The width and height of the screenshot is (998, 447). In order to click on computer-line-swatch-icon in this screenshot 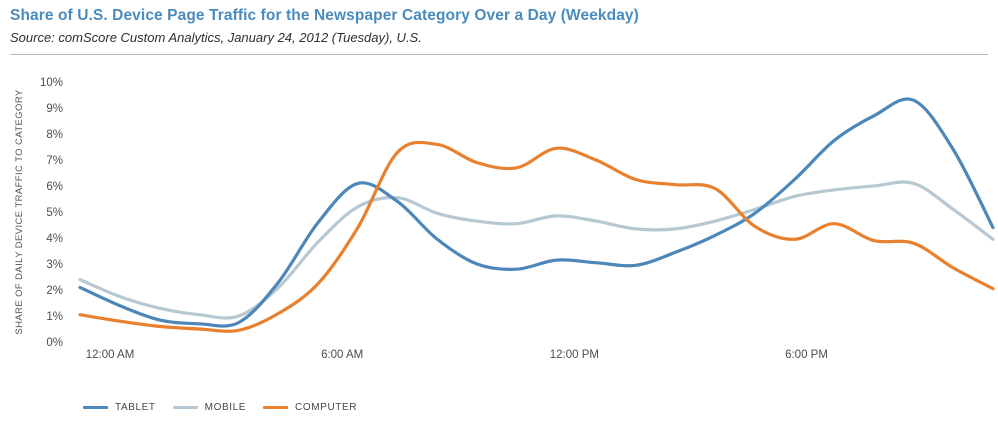, I will do `click(276, 407)`.